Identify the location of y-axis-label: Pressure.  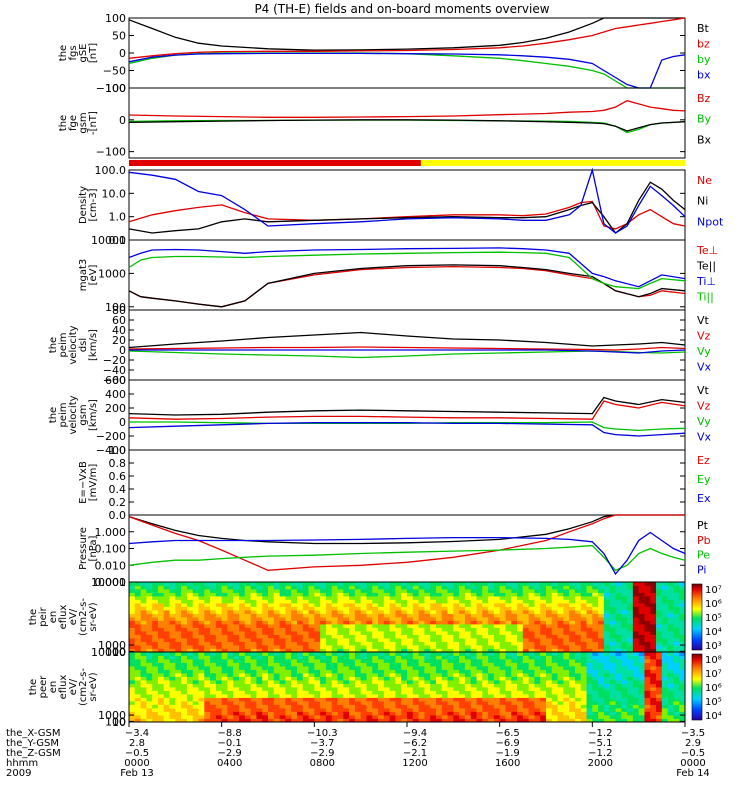
(83, 548).